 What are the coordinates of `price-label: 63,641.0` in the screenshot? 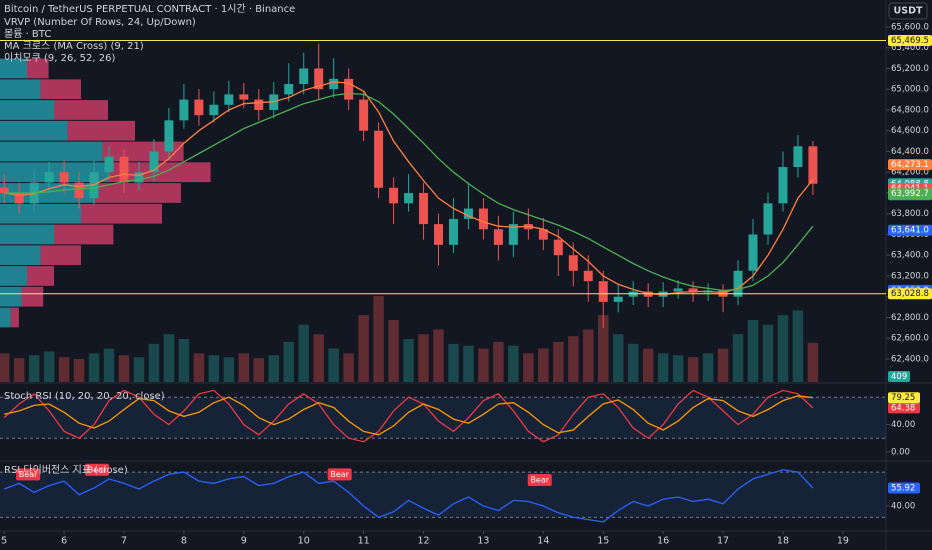 It's located at (910, 231).